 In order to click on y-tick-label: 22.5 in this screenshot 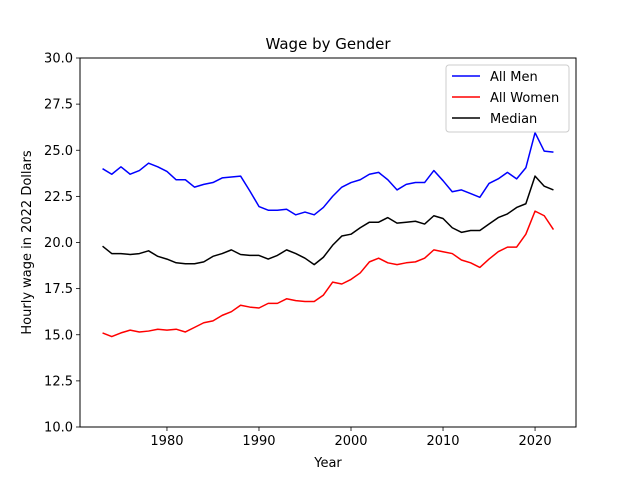, I will do `click(58, 197)`.